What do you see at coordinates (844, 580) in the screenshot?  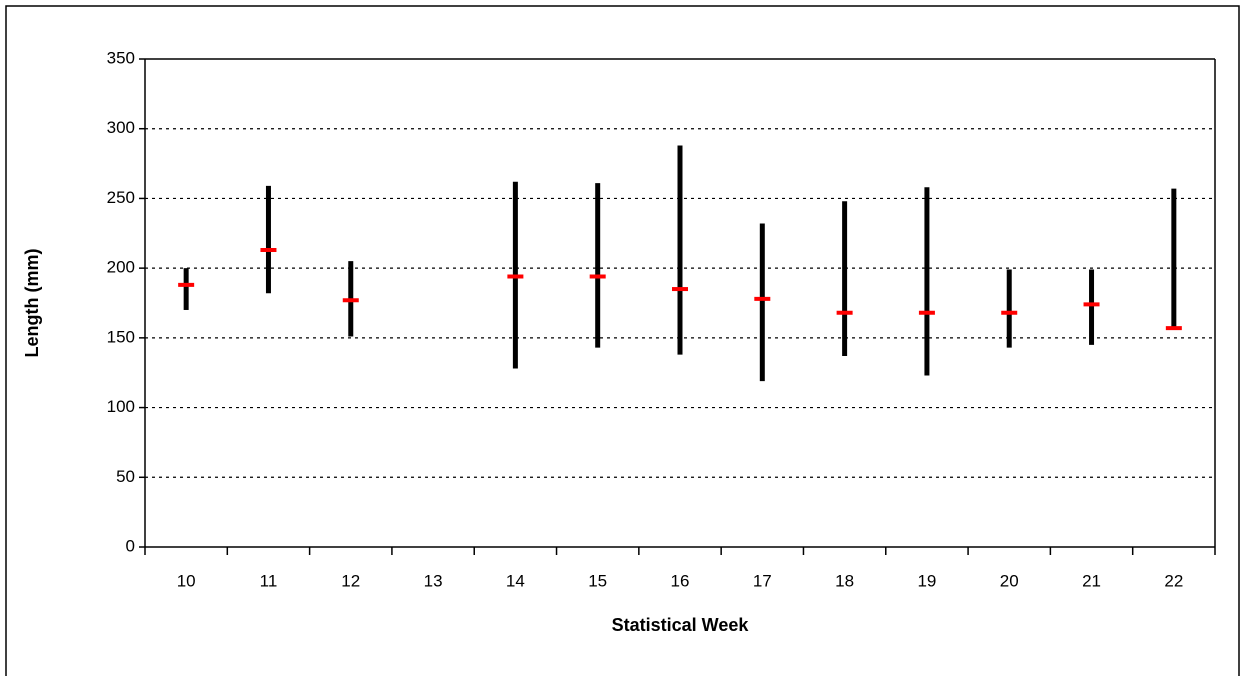 I see `x-tick-label: 18` at bounding box center [844, 580].